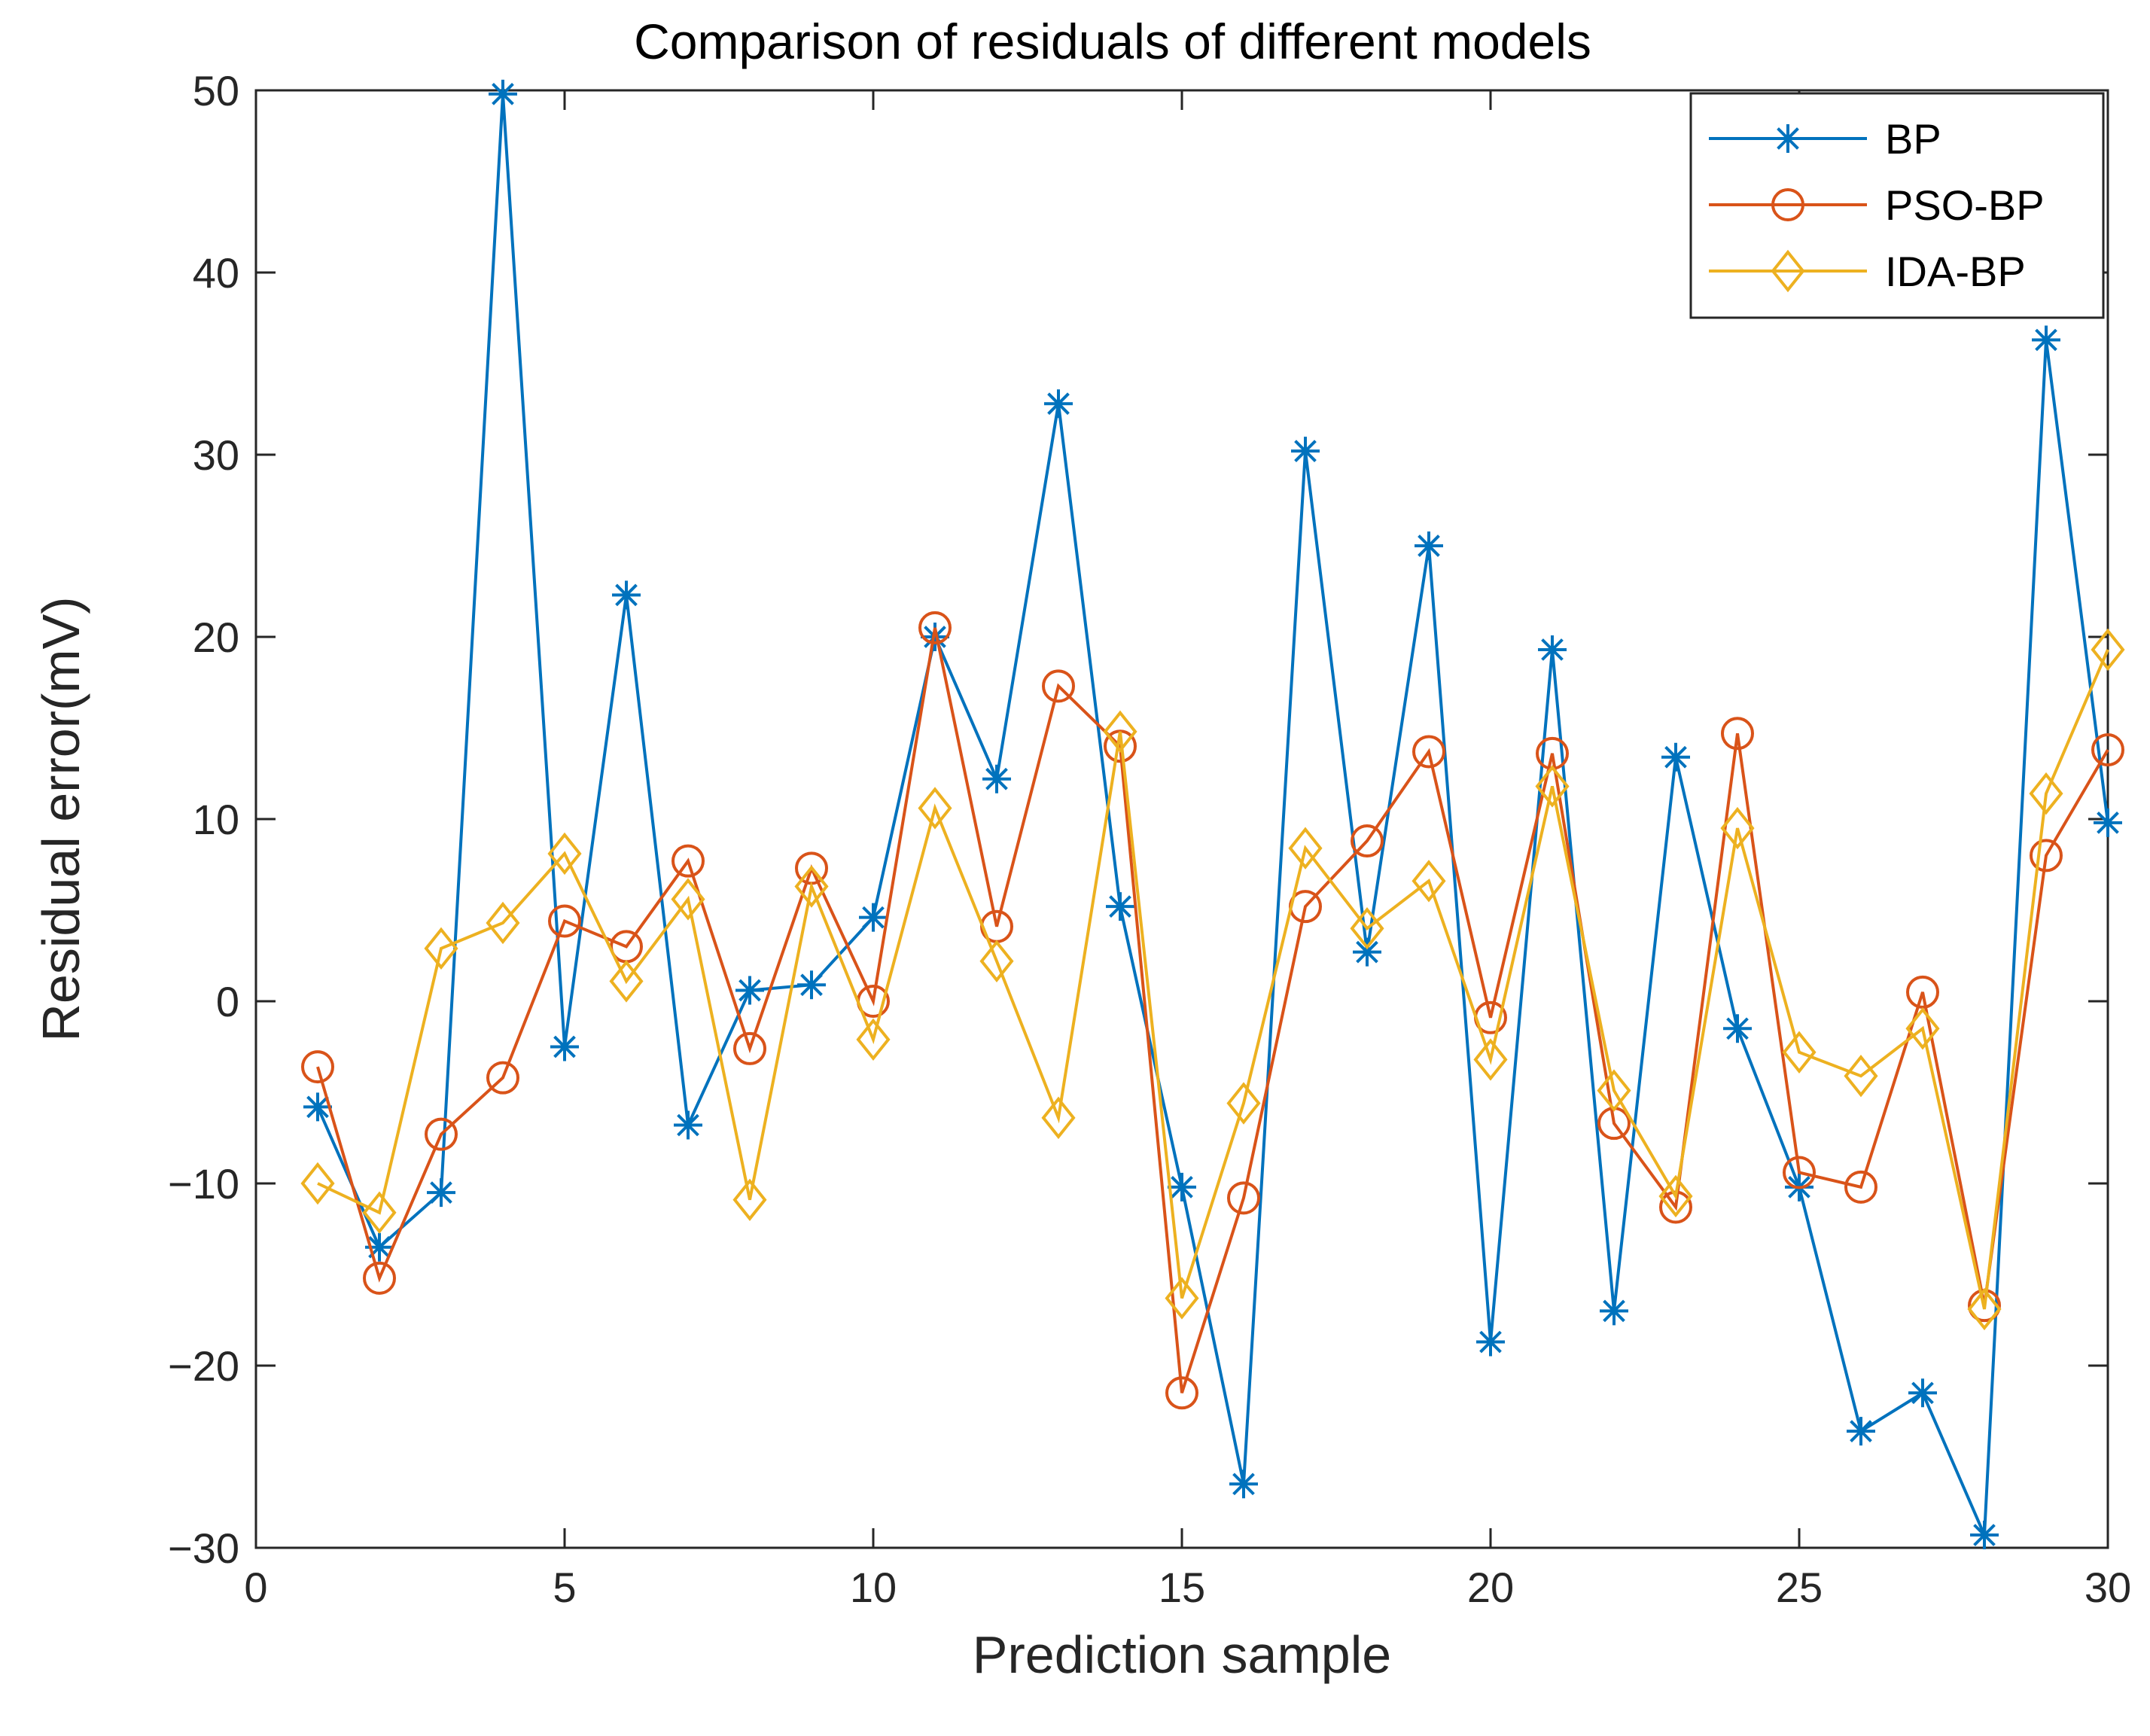  What do you see at coordinates (216, 273) in the screenshot?
I see `y-tick-label: 40` at bounding box center [216, 273].